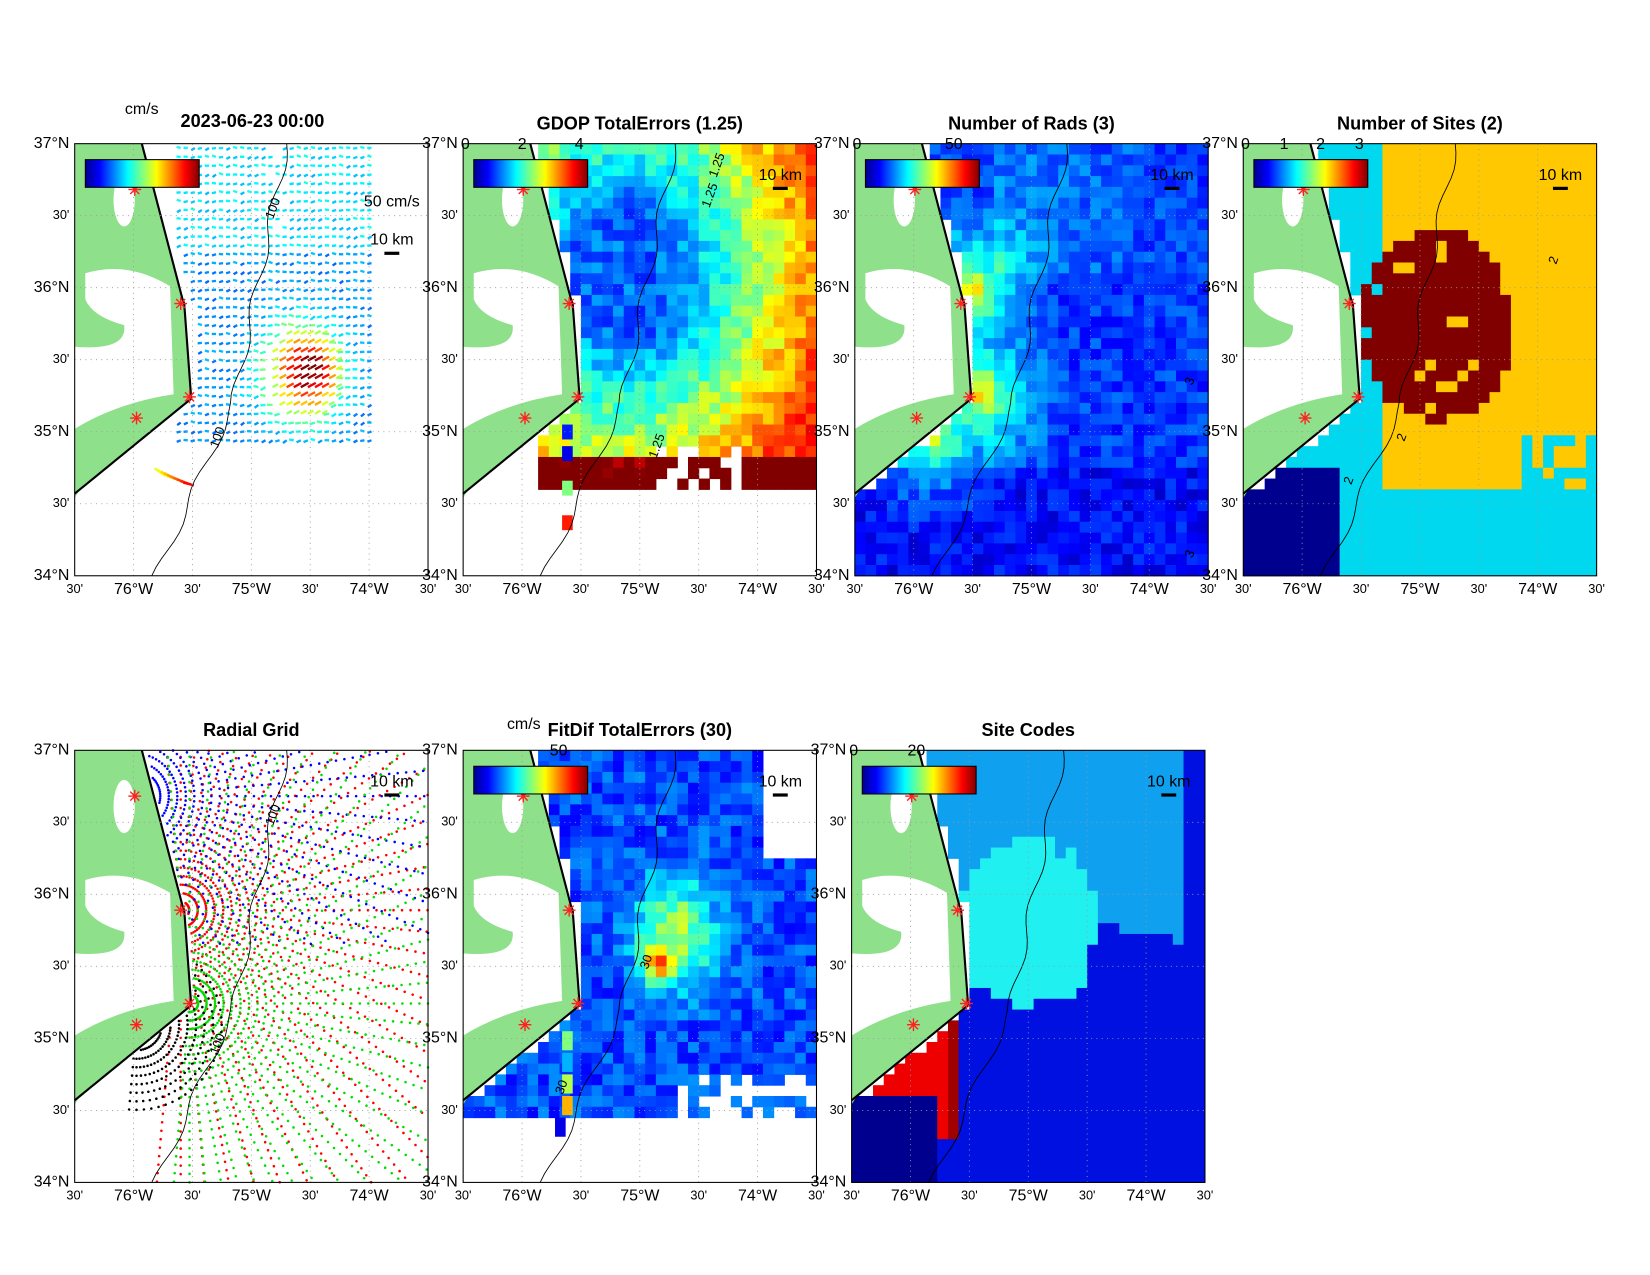  Describe the element at coordinates (581, 588) in the screenshot. I see `lon-label: 30'` at that location.